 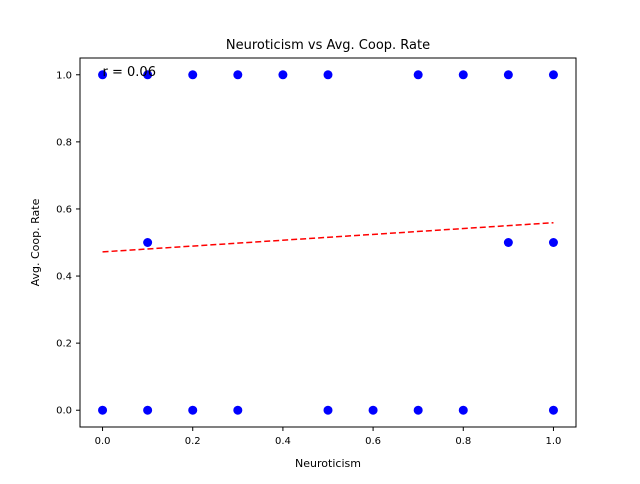 What do you see at coordinates (129, 72) in the screenshot?
I see `correlation-annotation: r = 0.06` at bounding box center [129, 72].